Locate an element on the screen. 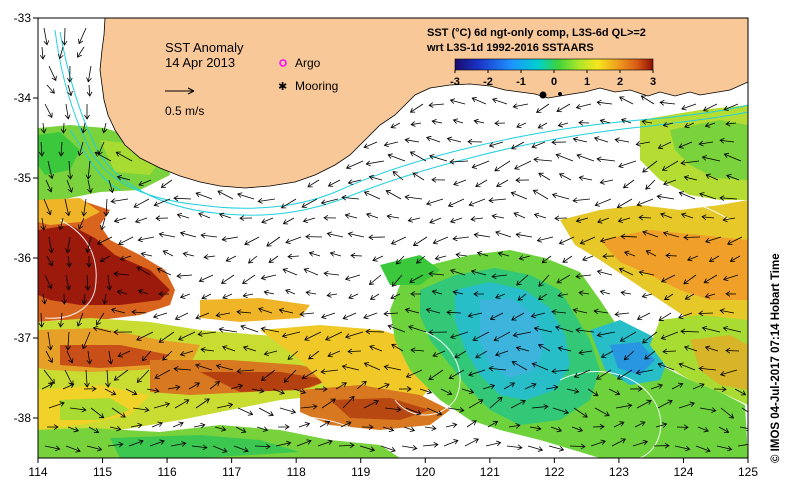 This screenshot has height=492, width=790. x-tick-label: 125 is located at coordinates (748, 472).